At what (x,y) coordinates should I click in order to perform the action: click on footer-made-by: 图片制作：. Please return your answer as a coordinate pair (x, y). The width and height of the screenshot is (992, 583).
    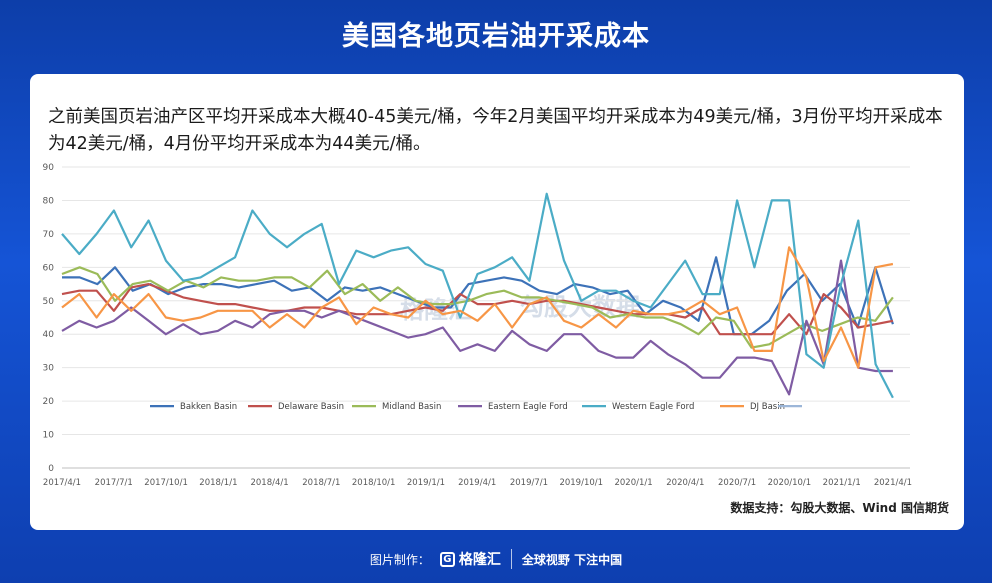
    Looking at the image, I should click on (399, 559).